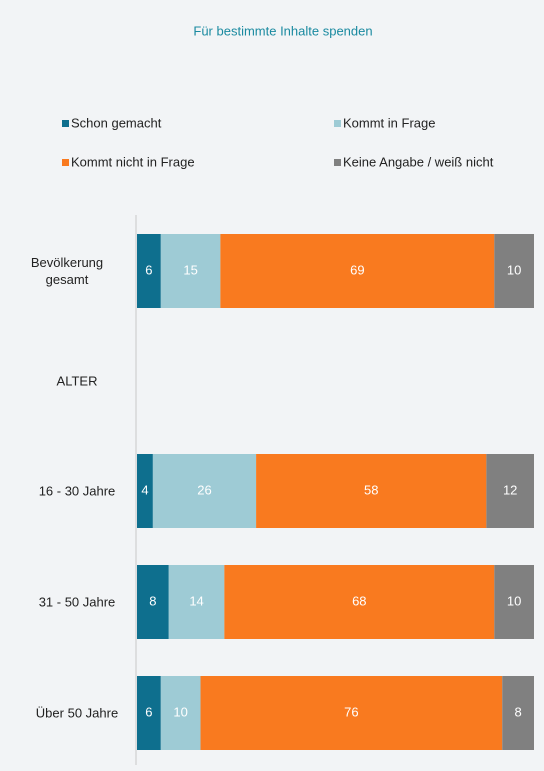 The width and height of the screenshot is (544, 771). I want to click on data-label: 15, so click(190, 269).